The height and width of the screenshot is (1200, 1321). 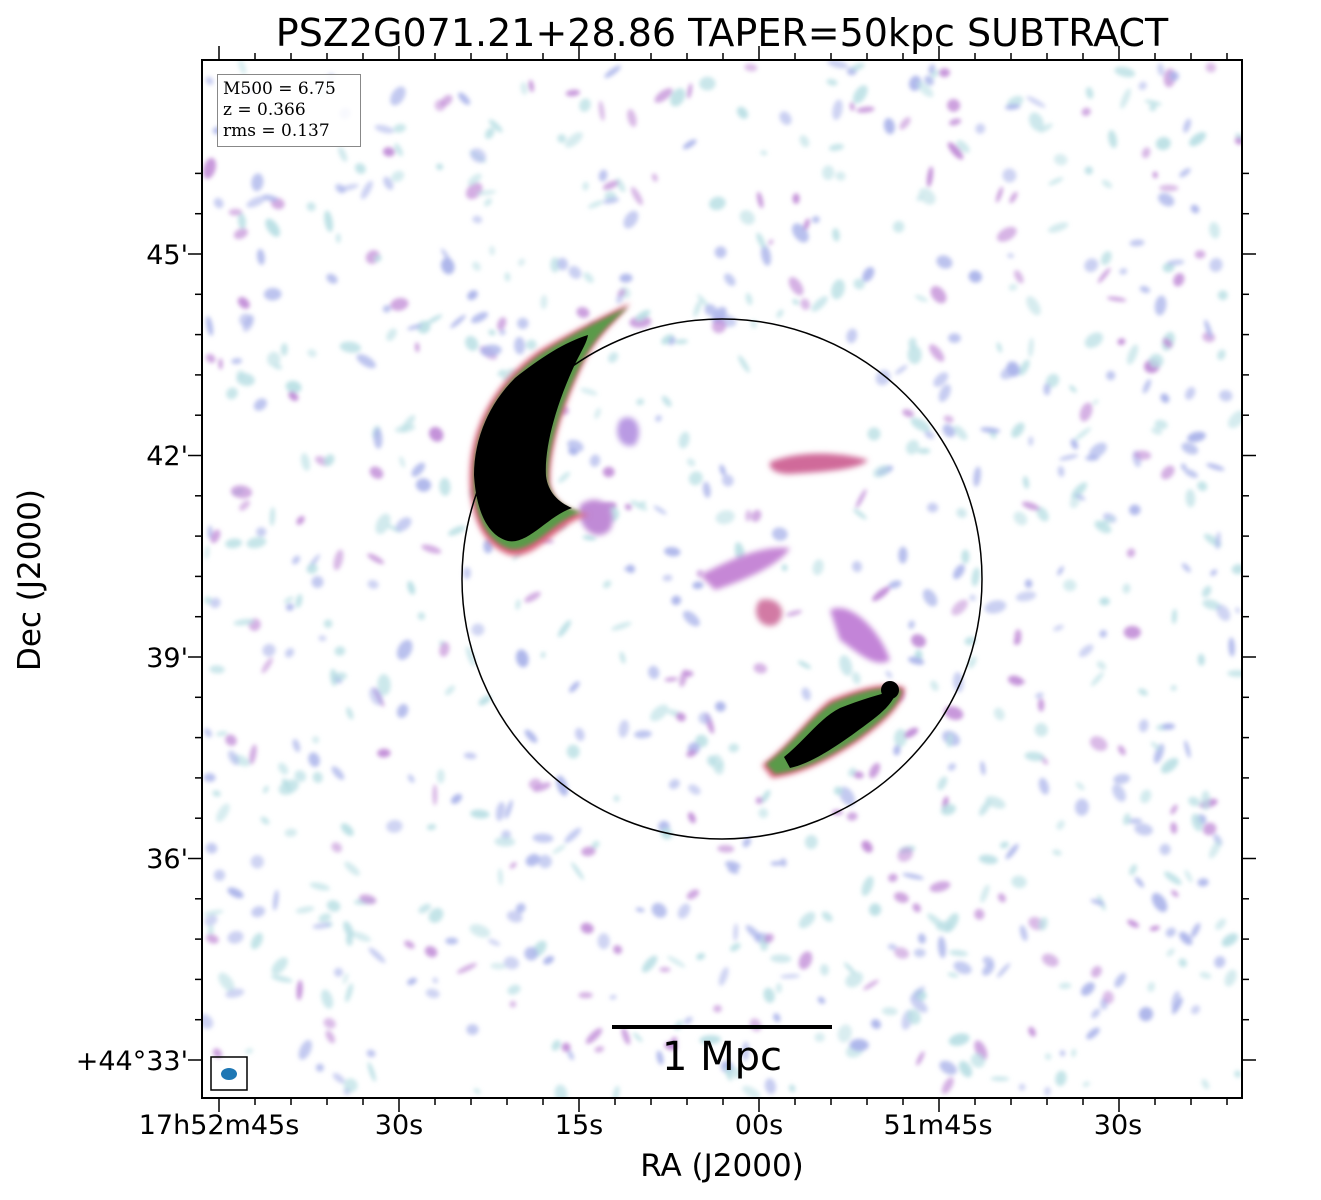 What do you see at coordinates (722, 1166) in the screenshot?
I see `x-axis-label: RA (J2000)` at bounding box center [722, 1166].